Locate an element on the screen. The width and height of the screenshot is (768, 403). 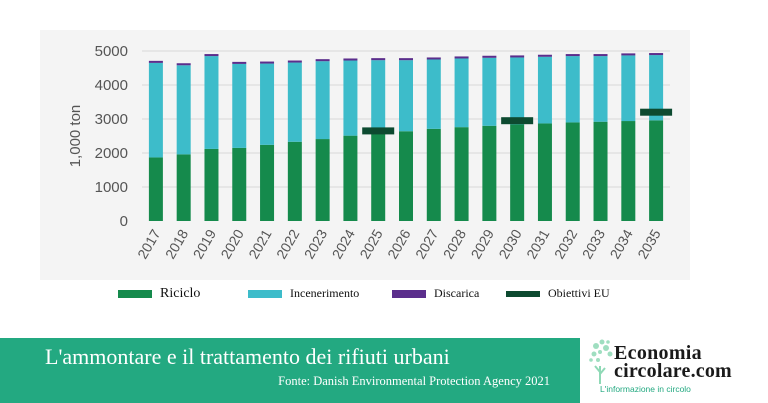
legend-item-discarica: Discarica is located at coordinates (435, 293).